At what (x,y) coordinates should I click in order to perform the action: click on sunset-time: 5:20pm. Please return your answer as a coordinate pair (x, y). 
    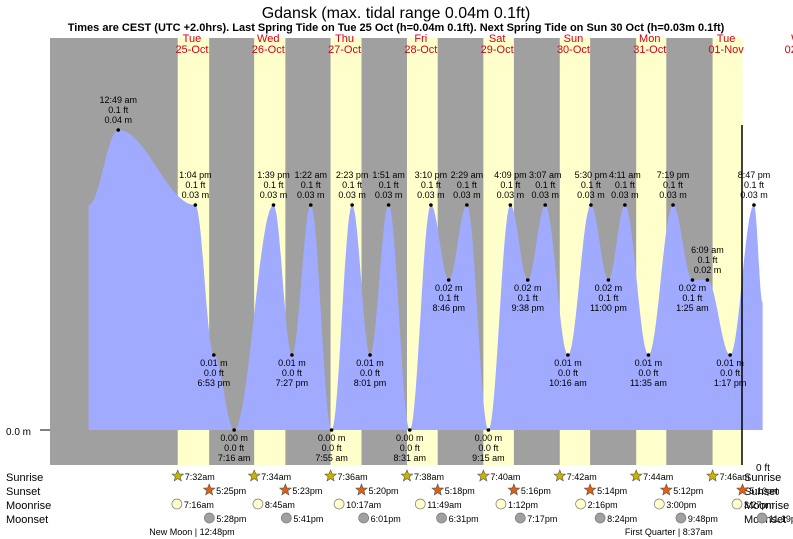
    Looking at the image, I should click on (384, 491).